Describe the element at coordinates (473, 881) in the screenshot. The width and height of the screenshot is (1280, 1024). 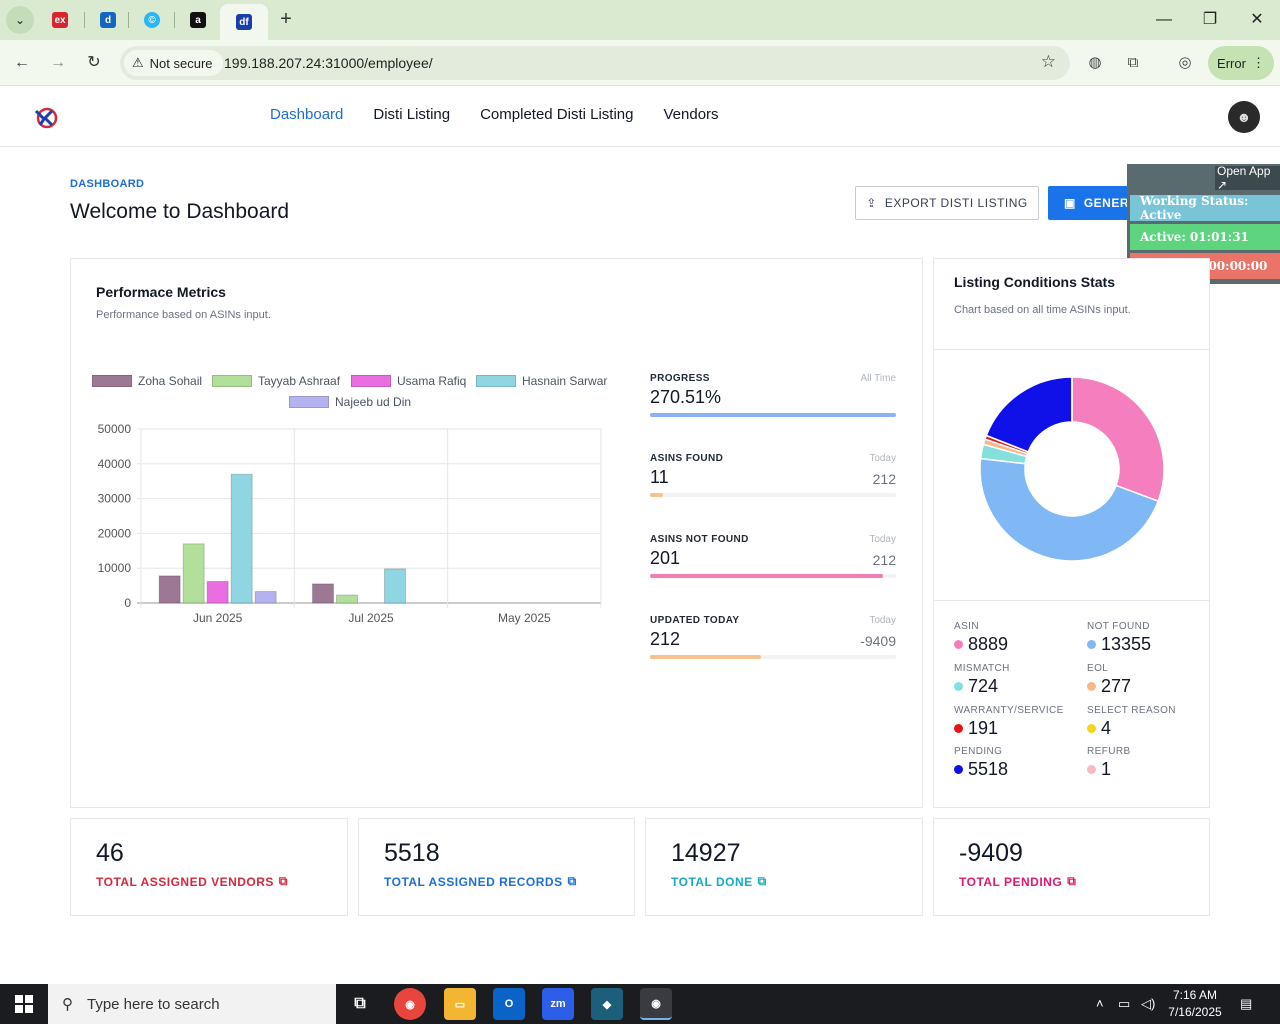
I see `total-label: TOTAL ASSIGNED RECORDS` at that location.